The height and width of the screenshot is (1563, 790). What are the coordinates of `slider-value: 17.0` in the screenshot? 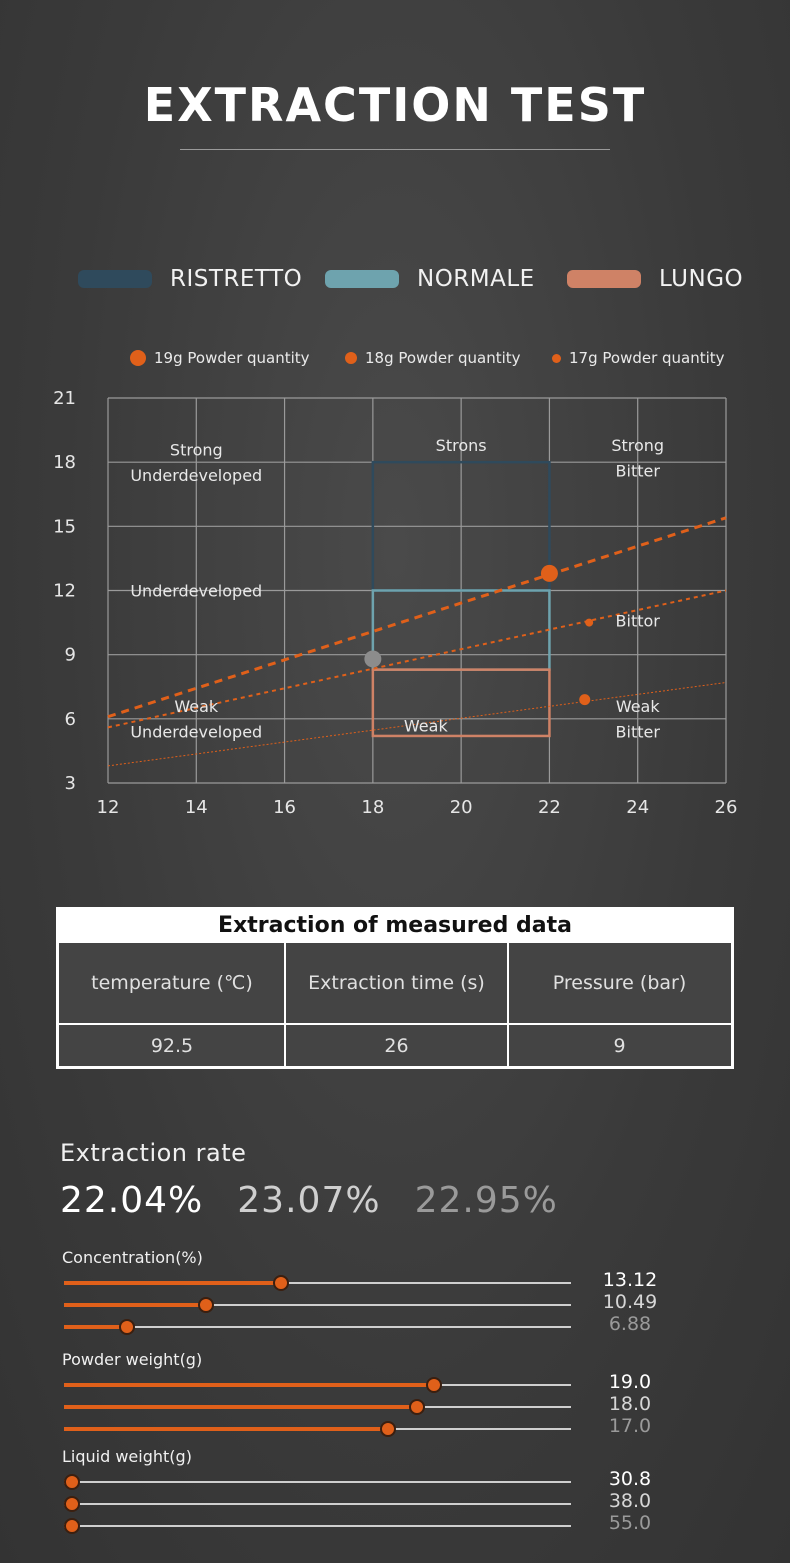 It's located at (630, 1426).